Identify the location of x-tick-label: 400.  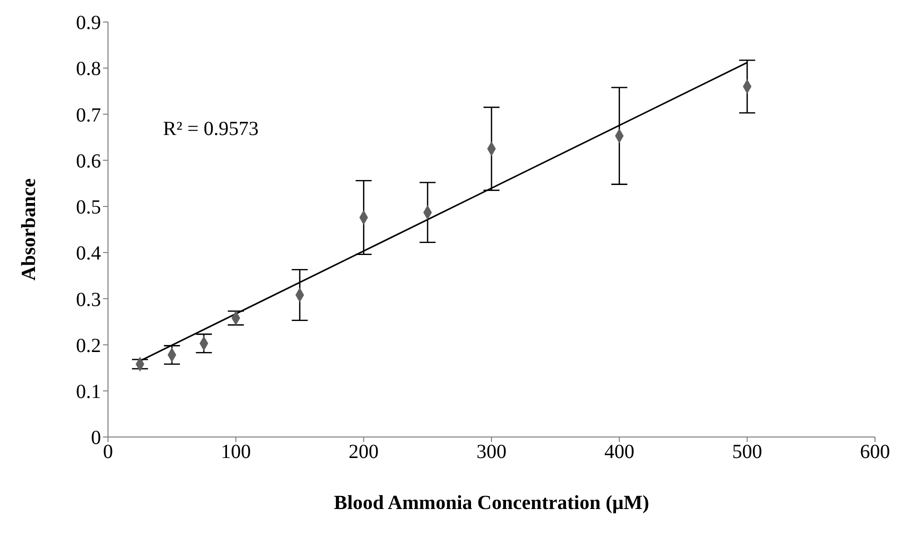
(619, 452).